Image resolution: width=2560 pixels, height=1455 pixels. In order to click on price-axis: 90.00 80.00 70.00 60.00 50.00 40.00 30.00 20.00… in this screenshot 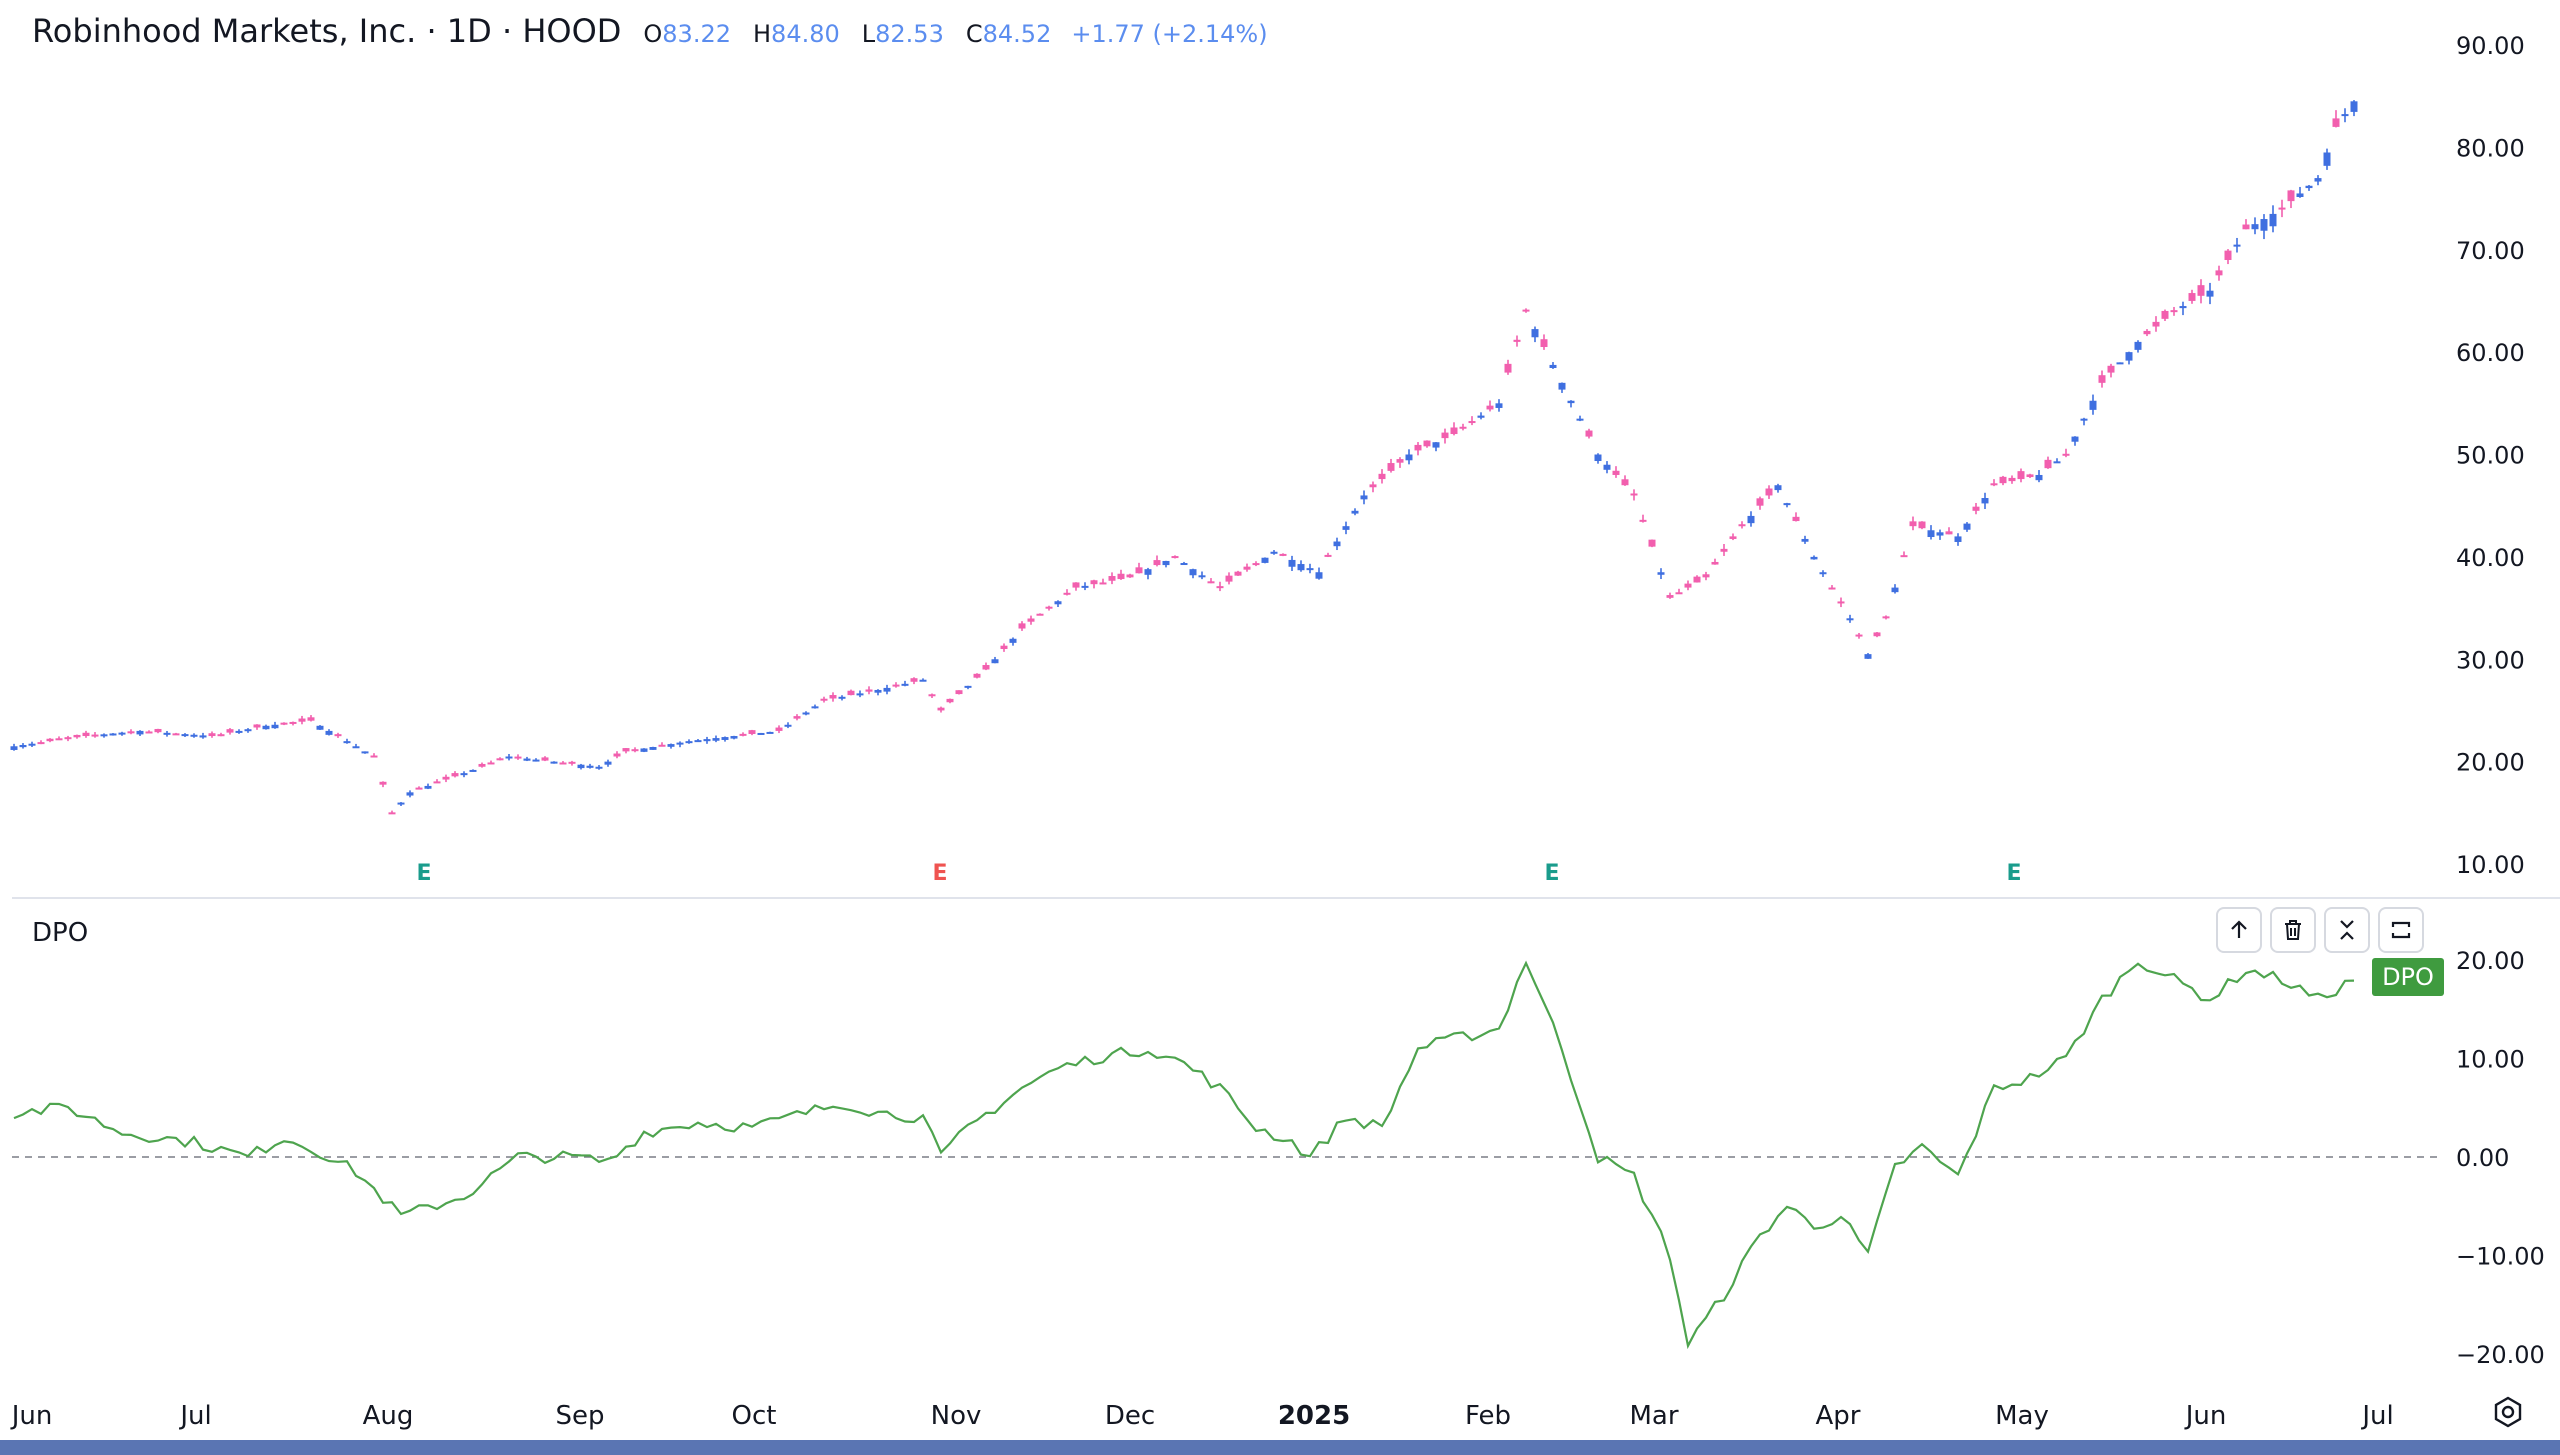, I will do `click(2490, 455)`.